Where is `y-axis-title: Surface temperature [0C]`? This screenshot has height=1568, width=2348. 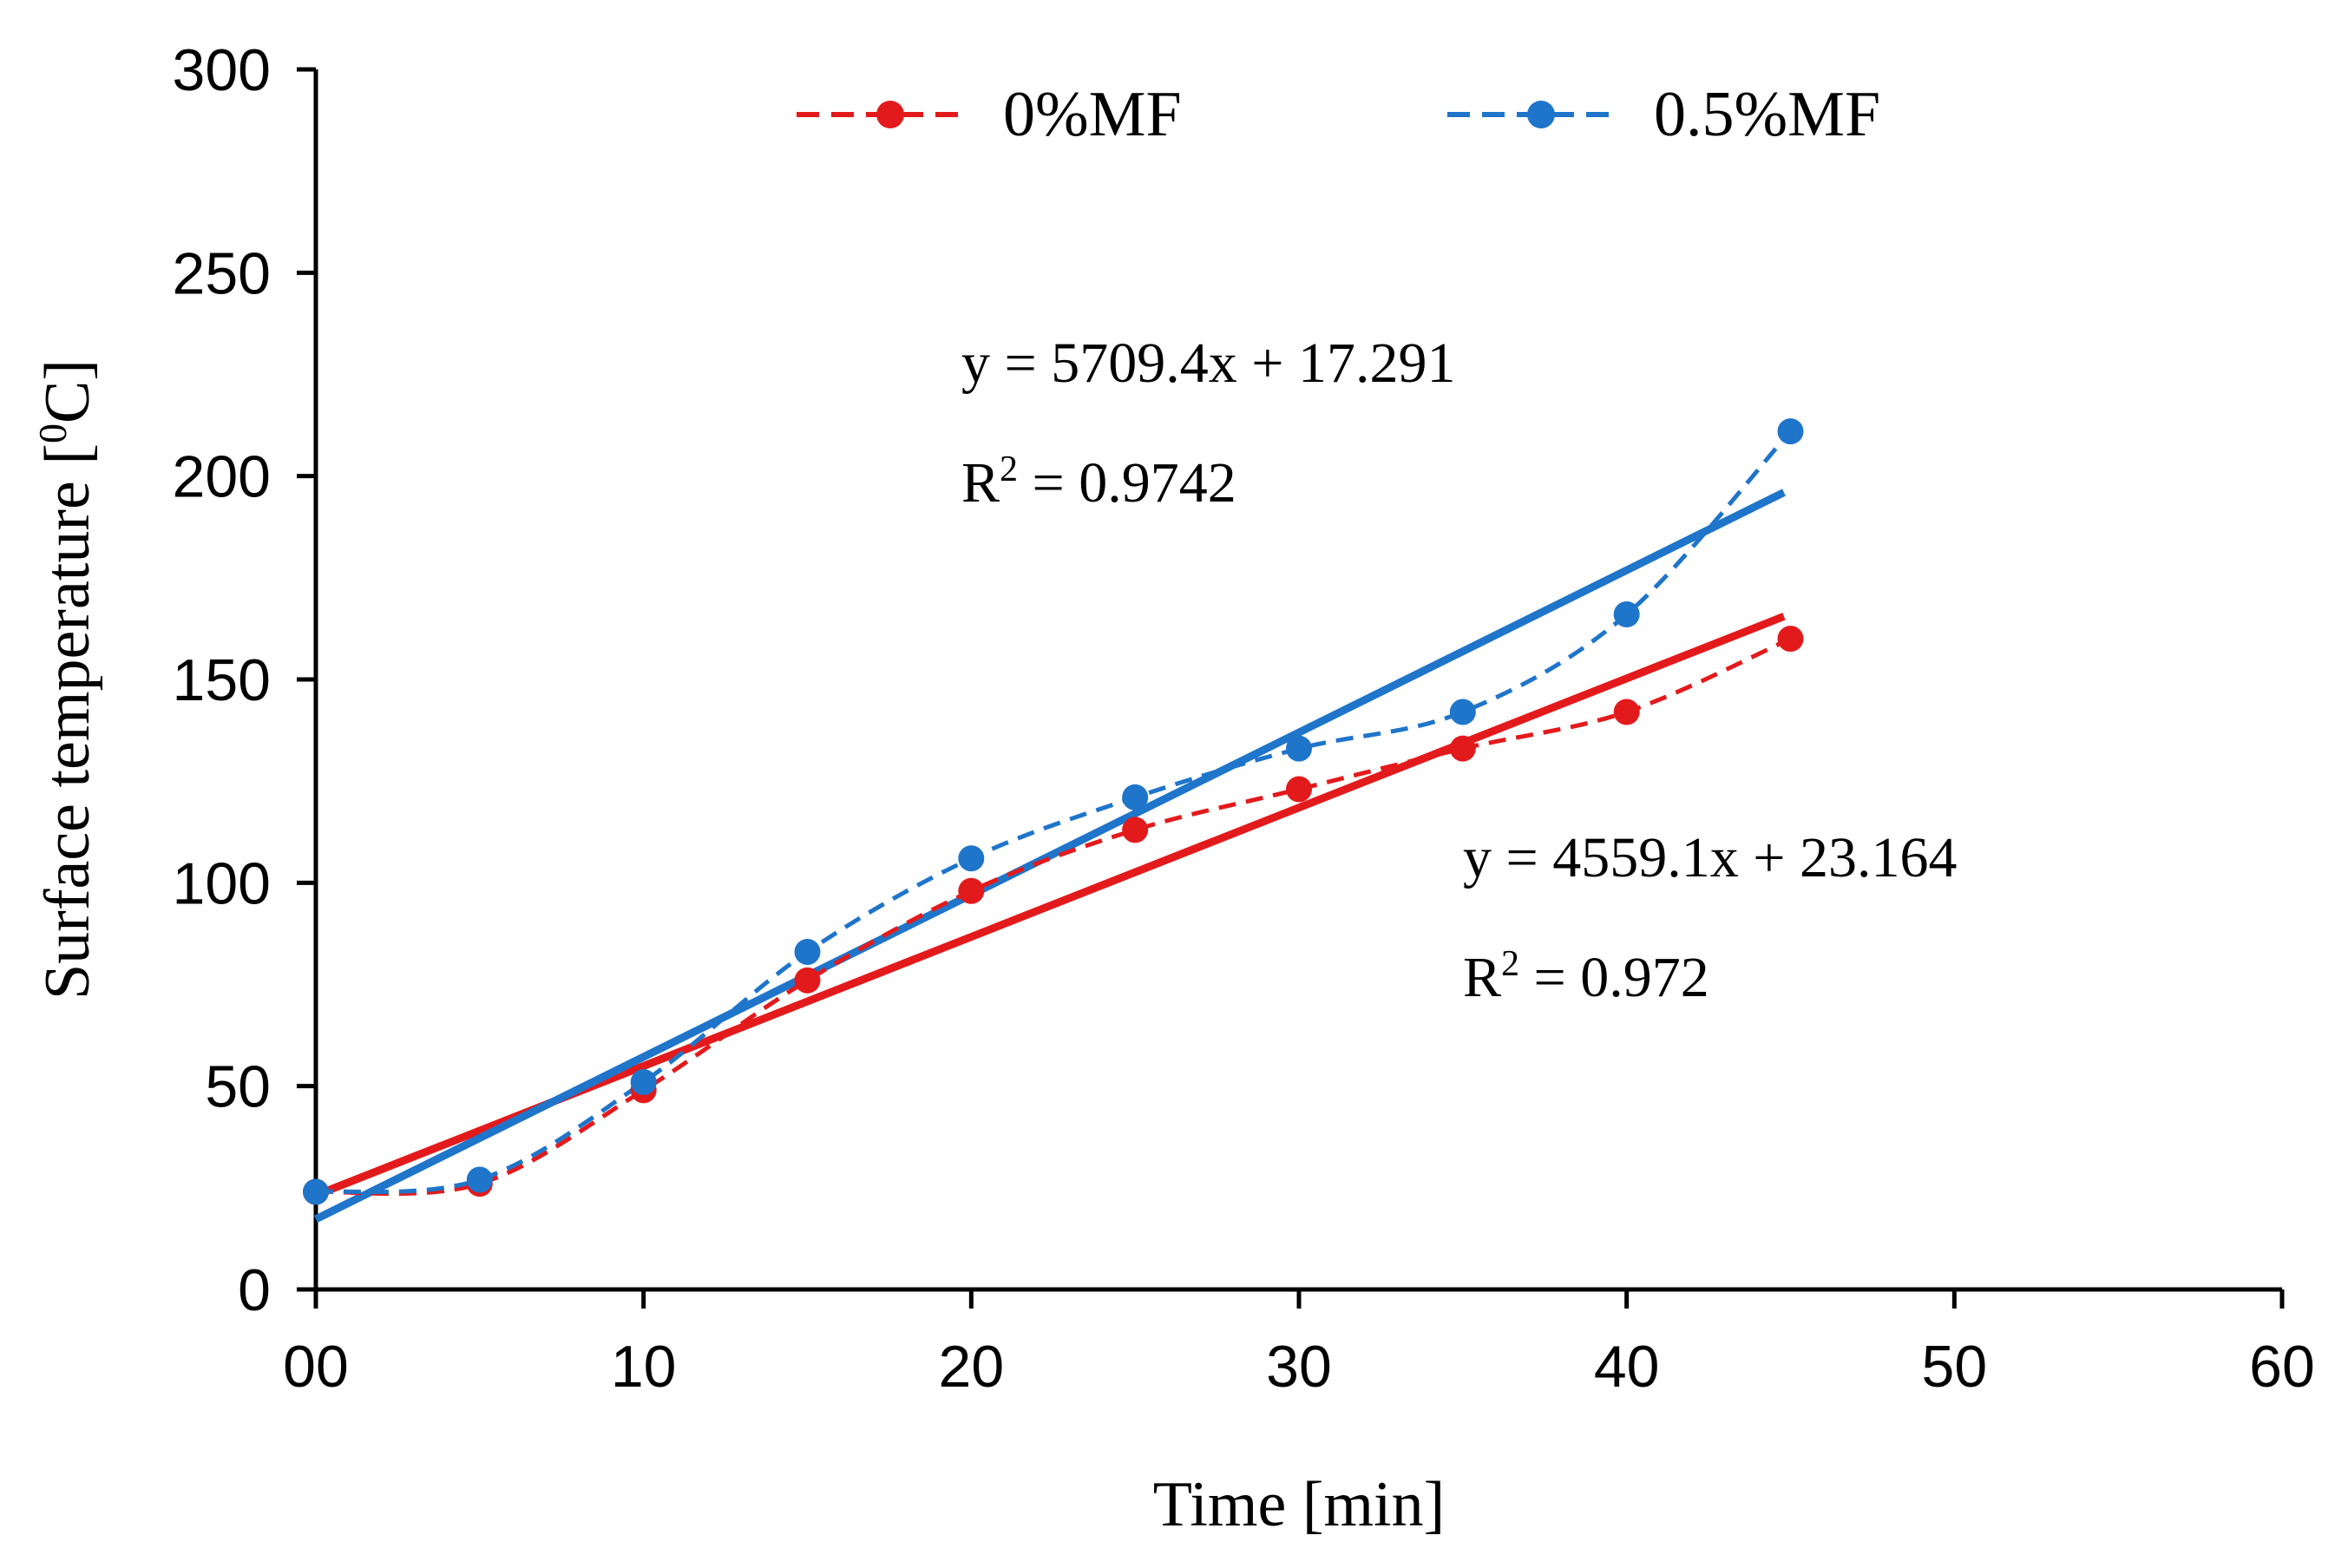 y-axis-title: Surface temperature [0C] is located at coordinates (66, 679).